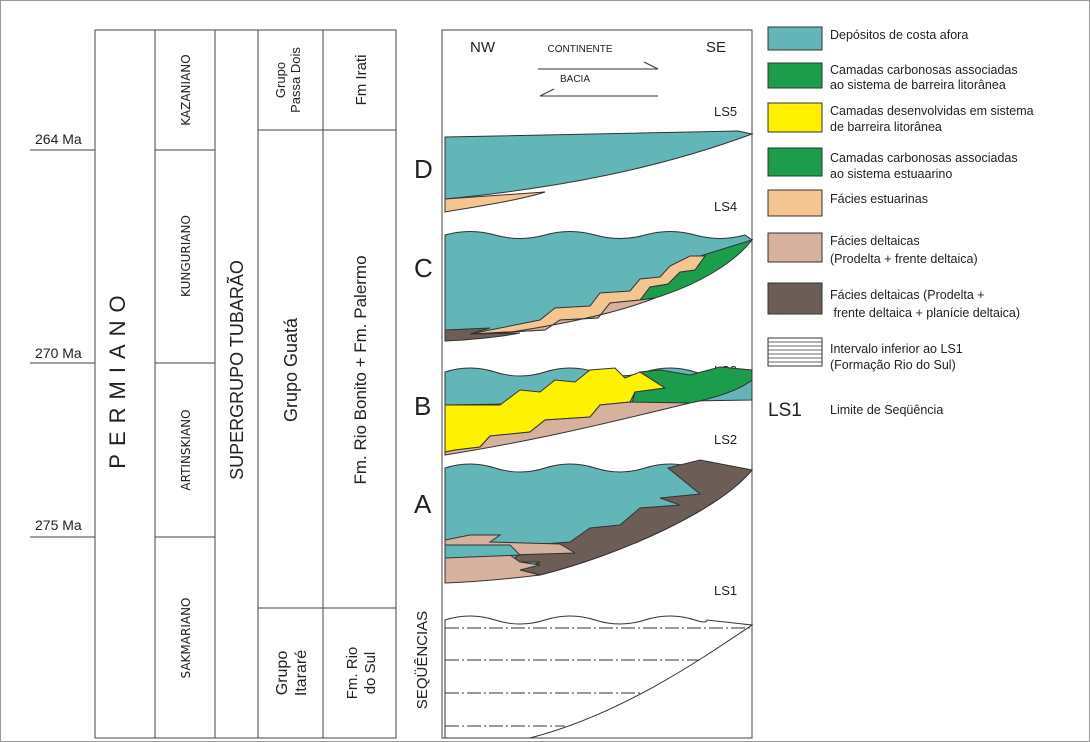  I want to click on arrow-label: BACIA, so click(575, 79).